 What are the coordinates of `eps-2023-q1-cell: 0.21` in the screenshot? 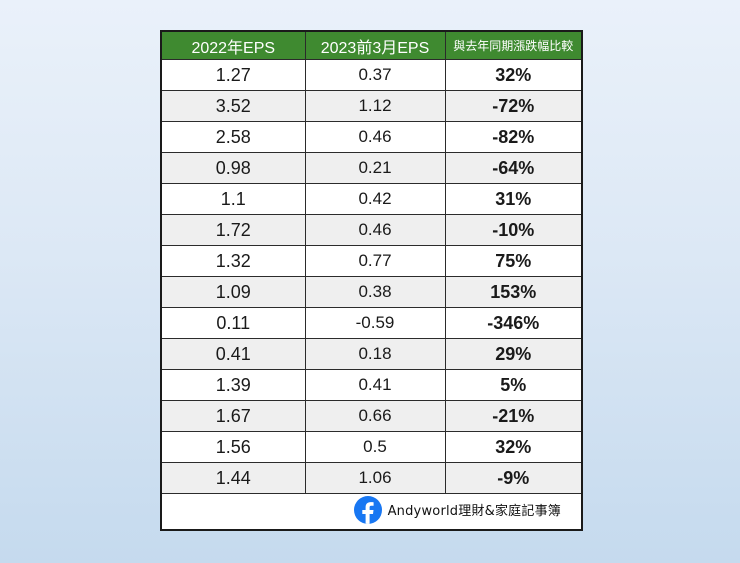 It's located at (375, 168).